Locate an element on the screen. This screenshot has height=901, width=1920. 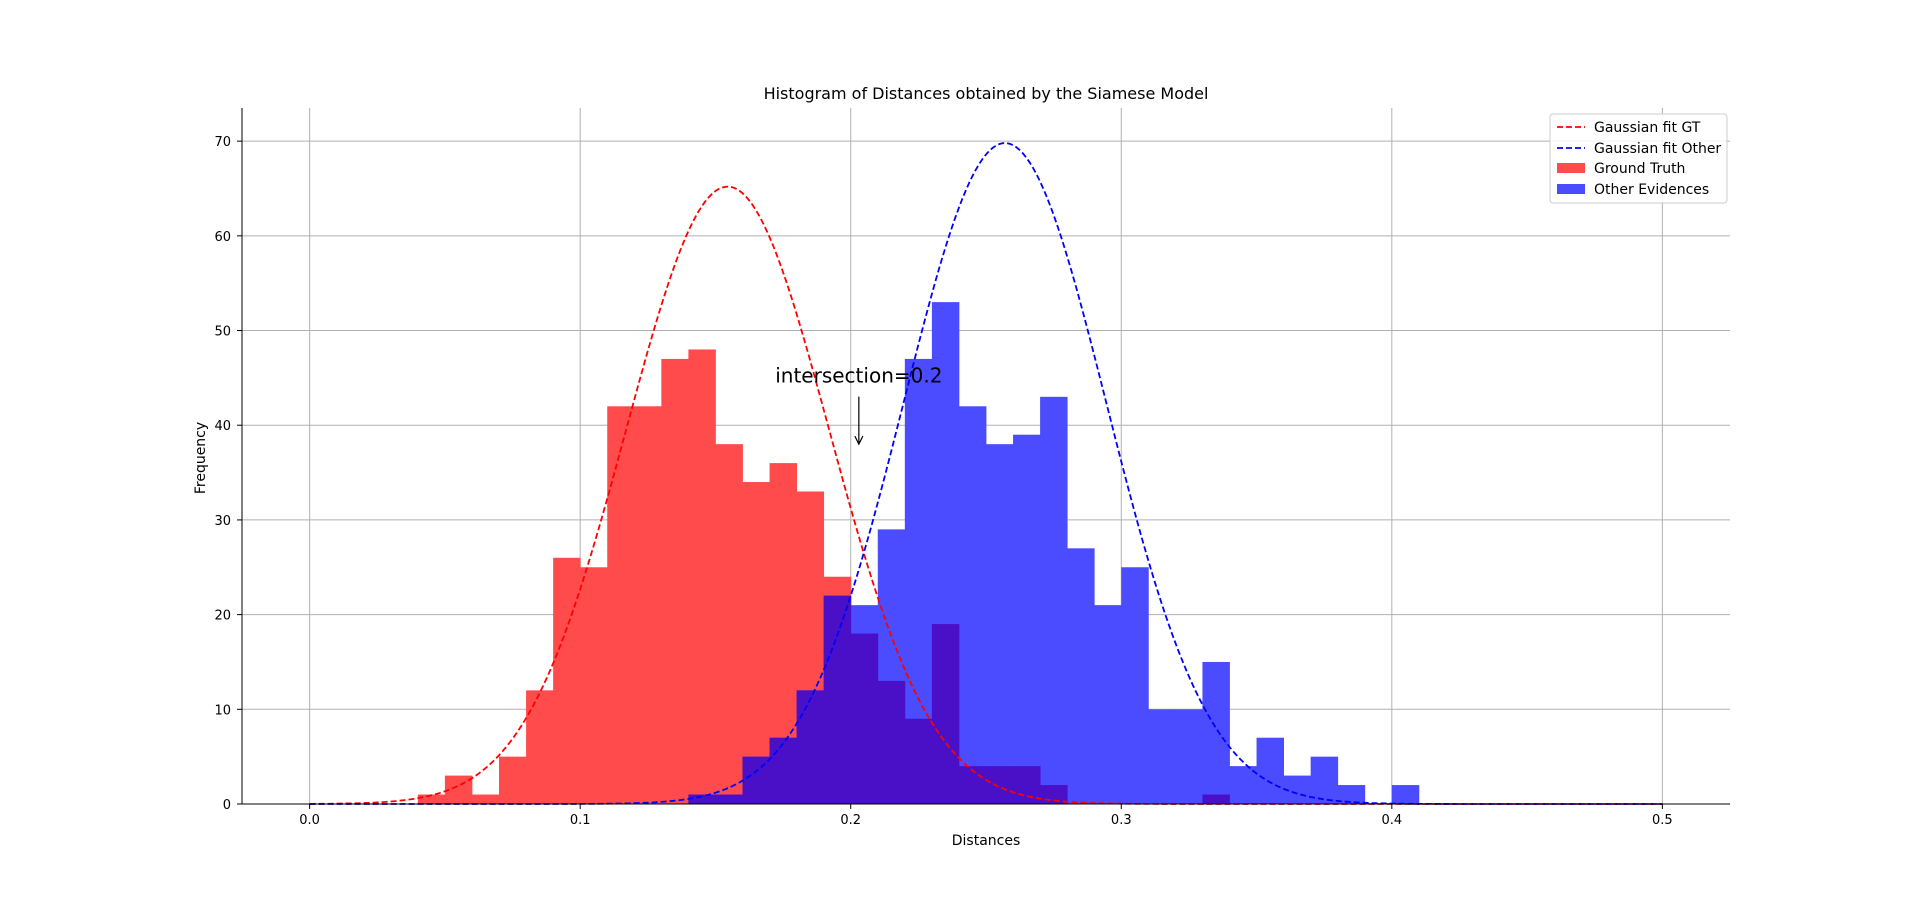
legend-label: Gaussian fit Other is located at coordinates (1657, 149).